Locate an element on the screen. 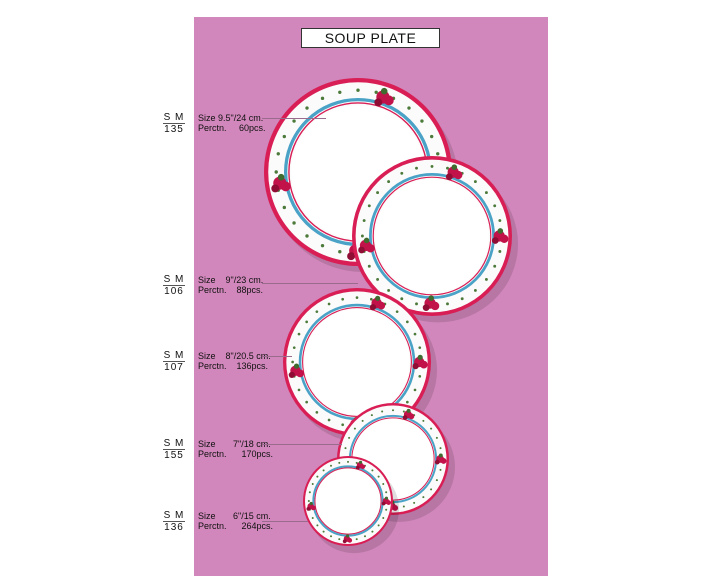 The height and width of the screenshot is (576, 720). size-label: Size 8"/20.5 cm. is located at coordinates (234, 356).